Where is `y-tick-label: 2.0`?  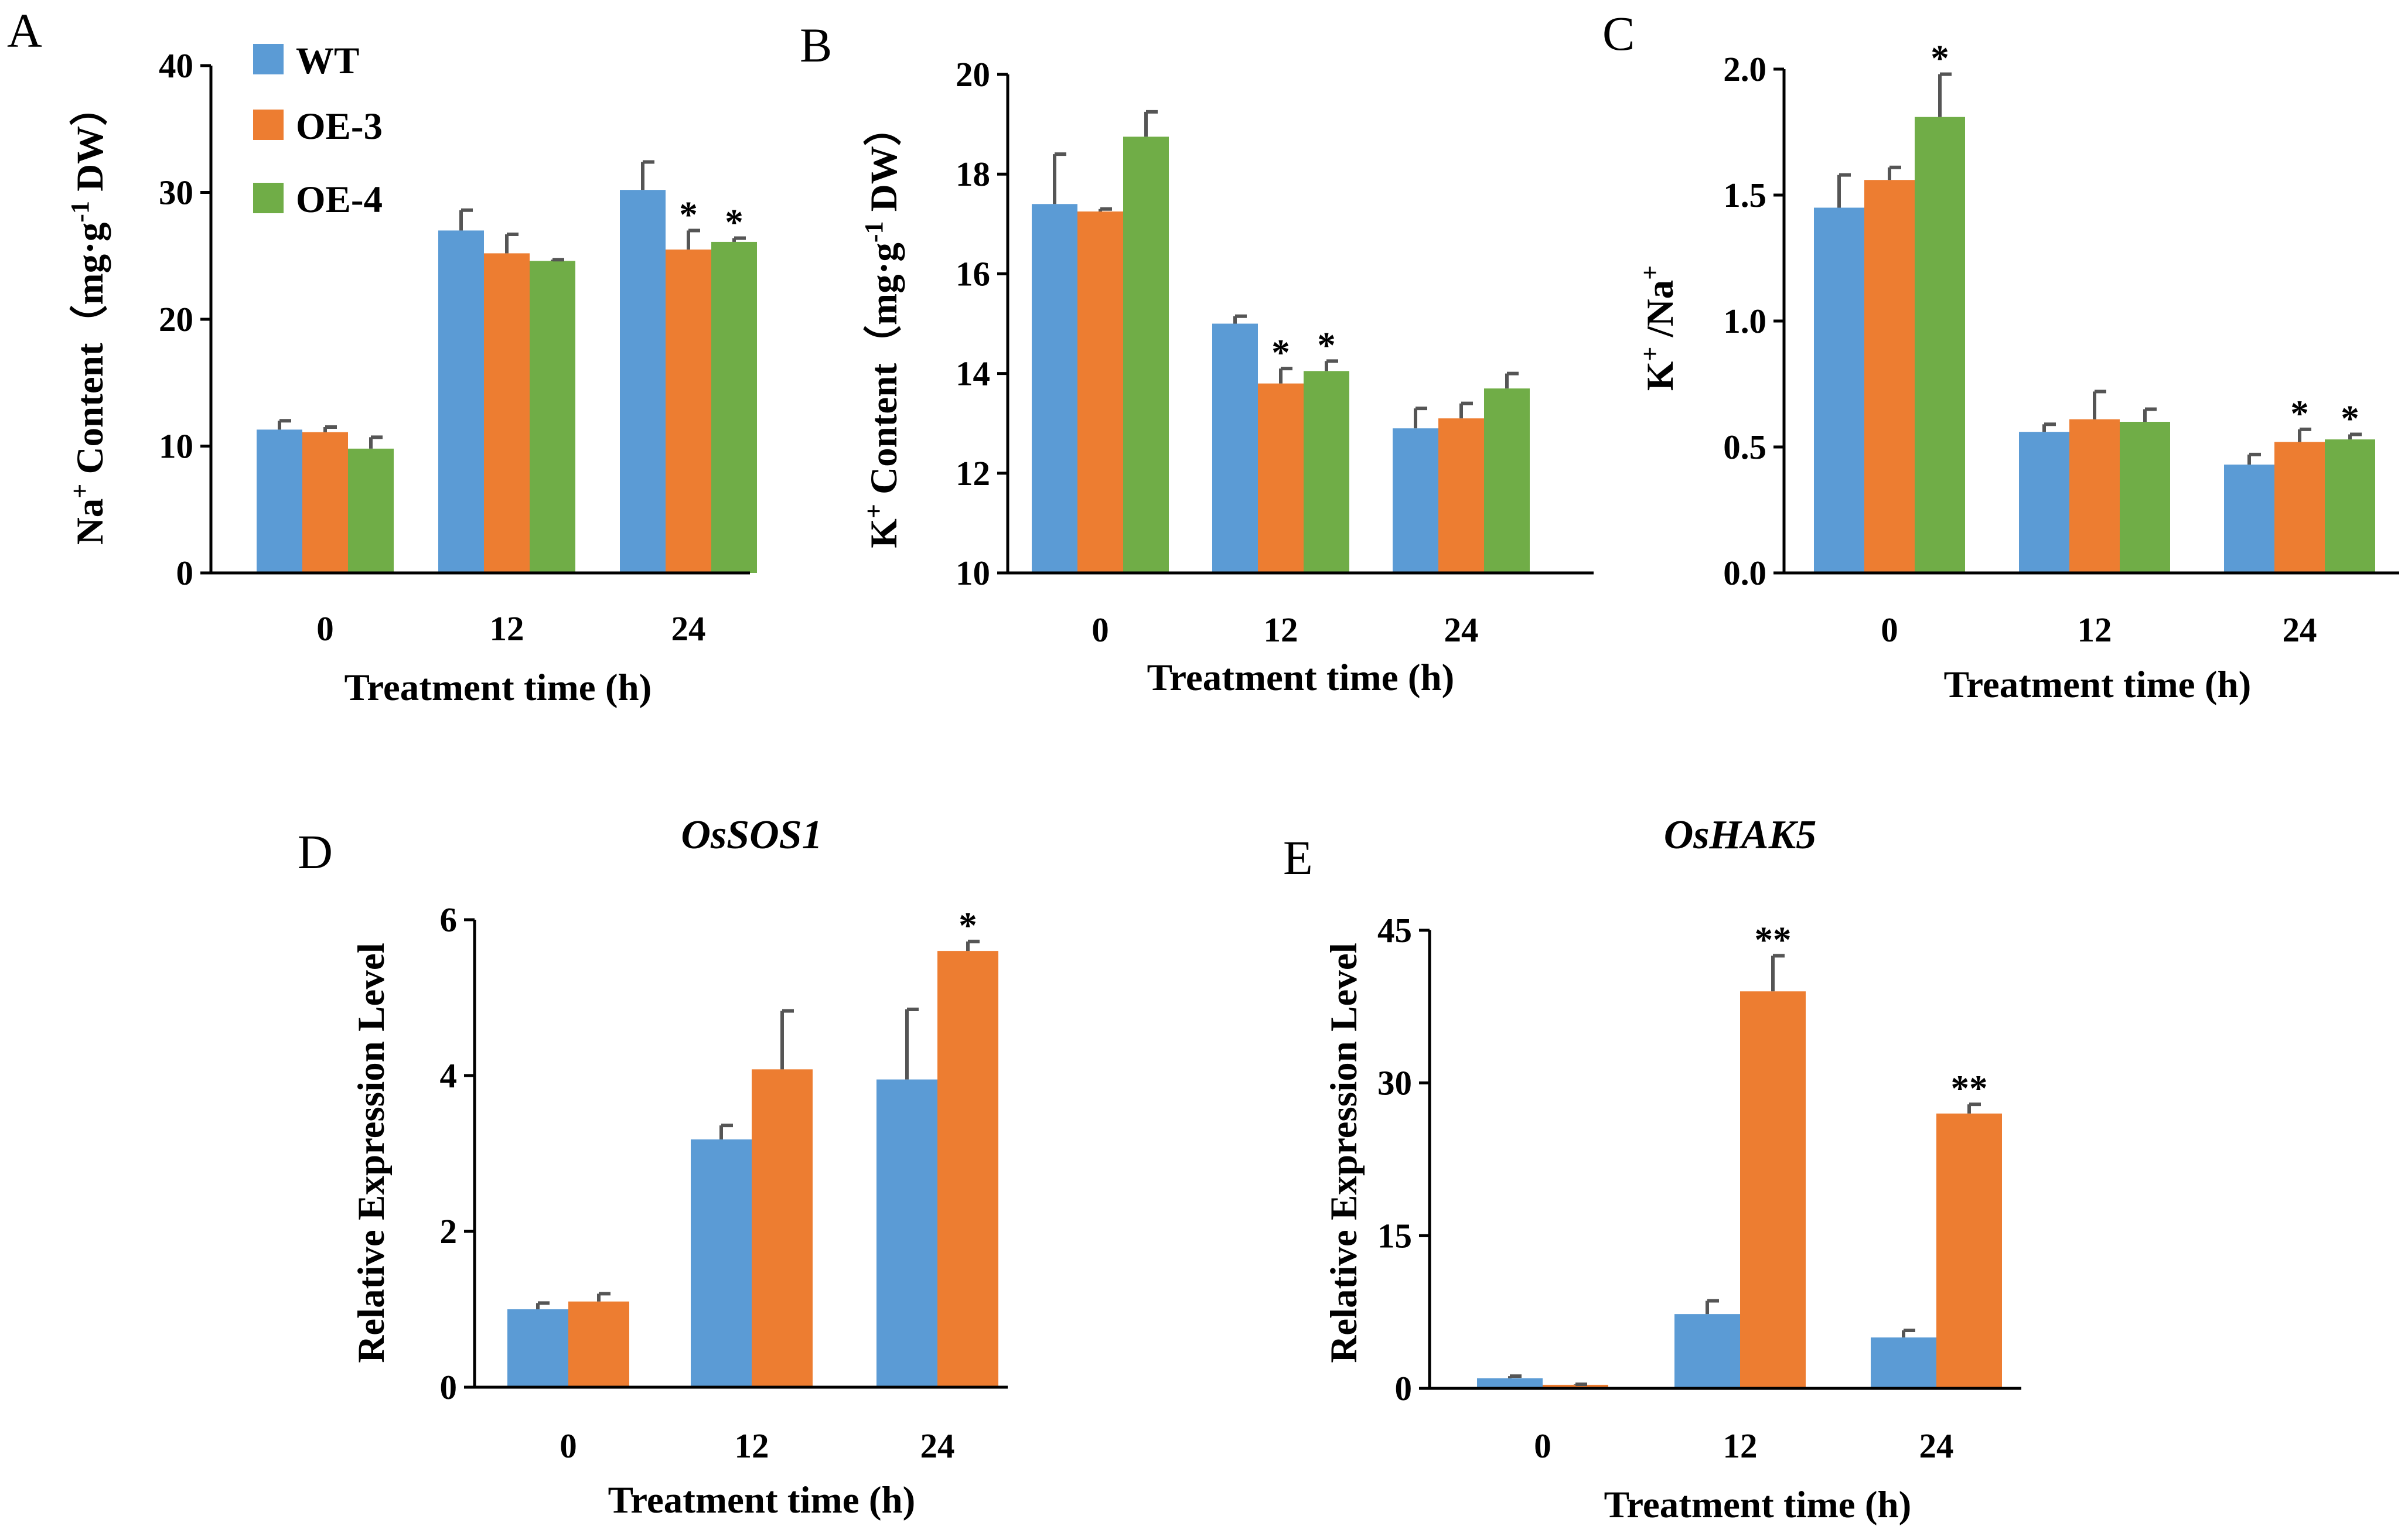 y-tick-label: 2.0 is located at coordinates (1744, 69).